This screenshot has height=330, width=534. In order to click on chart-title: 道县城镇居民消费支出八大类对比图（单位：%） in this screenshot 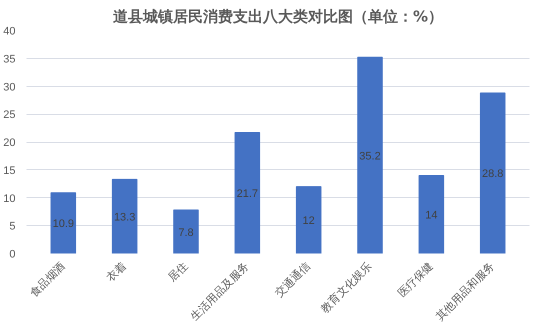, I will do `click(278, 17)`.